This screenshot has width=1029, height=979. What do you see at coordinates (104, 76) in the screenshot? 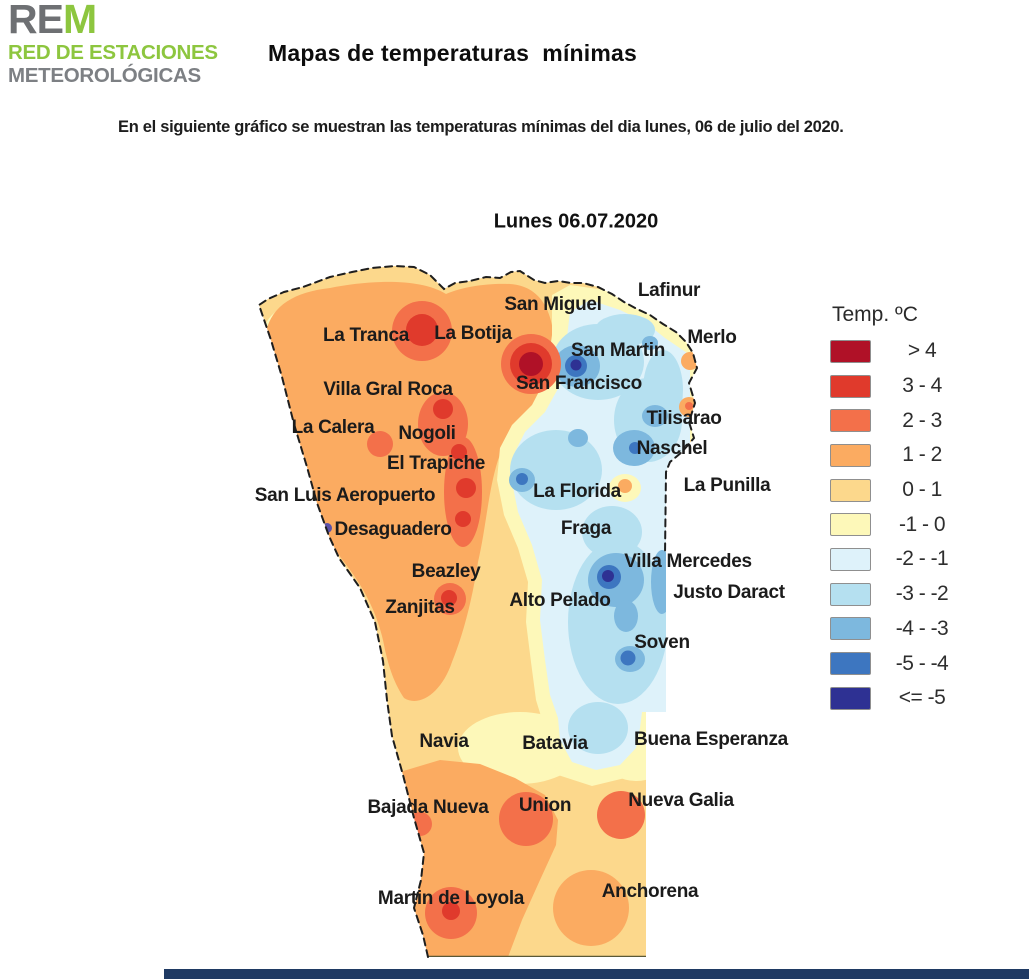
I see `logo-line2: METEOROLÓGICAS` at bounding box center [104, 76].